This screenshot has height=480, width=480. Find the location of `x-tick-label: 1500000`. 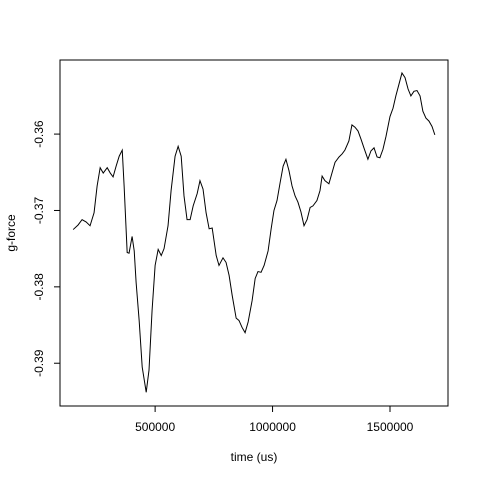

x-tick-label: 1500000 is located at coordinates (390, 427).